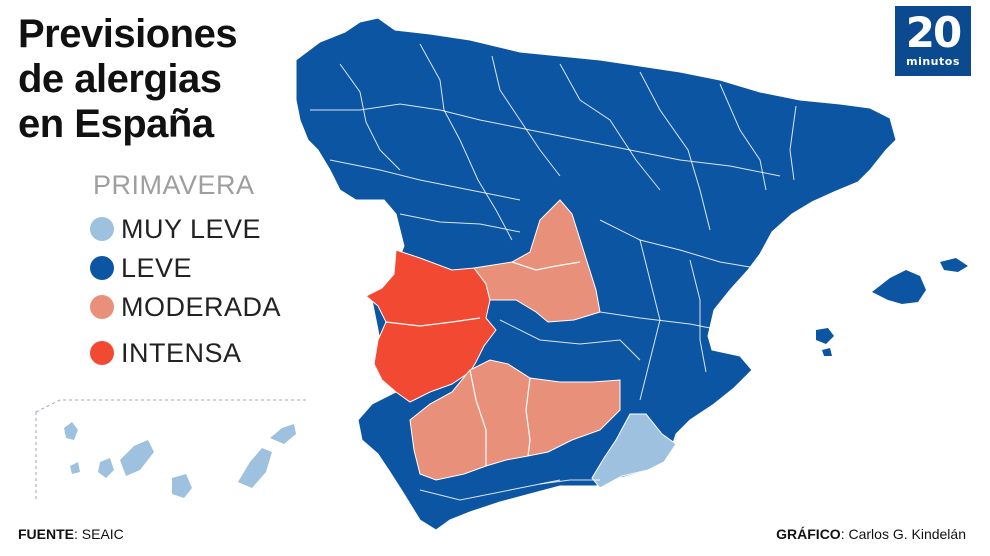  I want to click on legend-label-moderada: MODERADA, so click(201, 306).